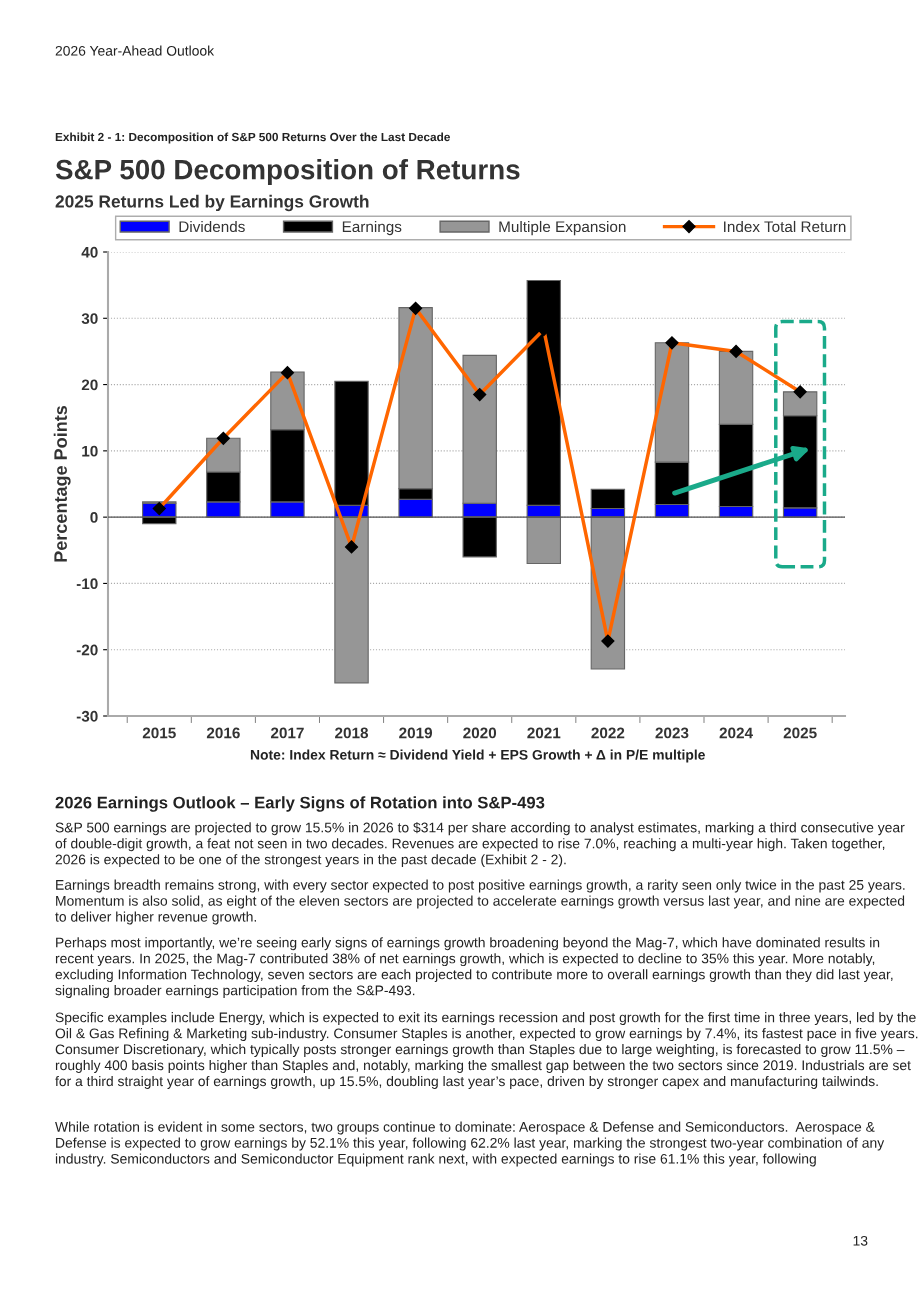 The height and width of the screenshot is (1302, 920). What do you see at coordinates (672, 733) in the screenshot?
I see `x-tick-label: 2023` at bounding box center [672, 733].